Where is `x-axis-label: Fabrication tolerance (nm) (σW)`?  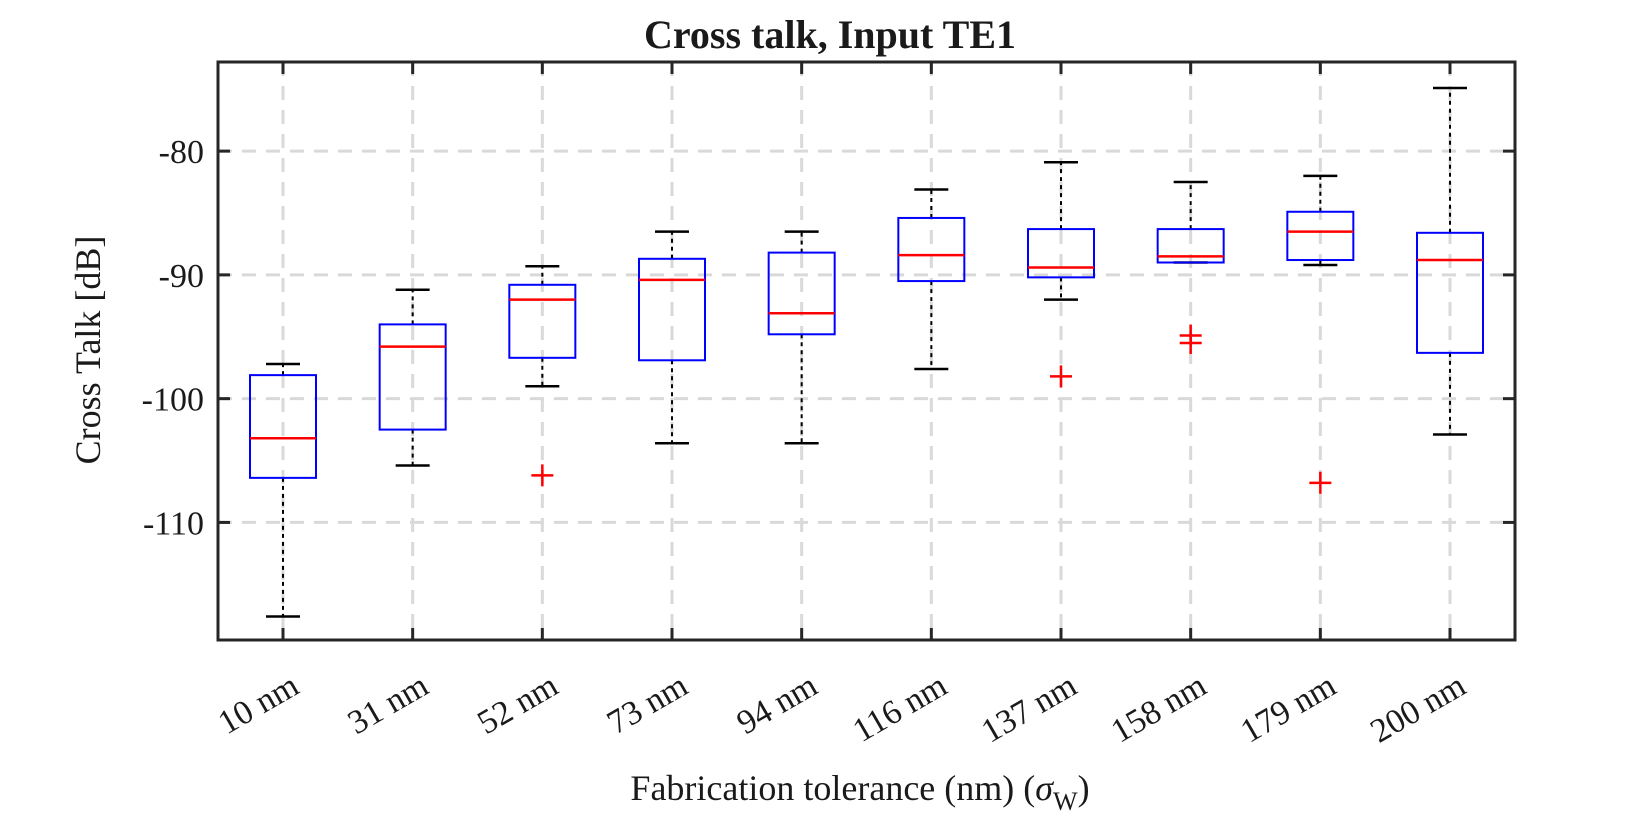 x-axis-label: Fabrication tolerance (nm) (σW) is located at coordinates (859, 792).